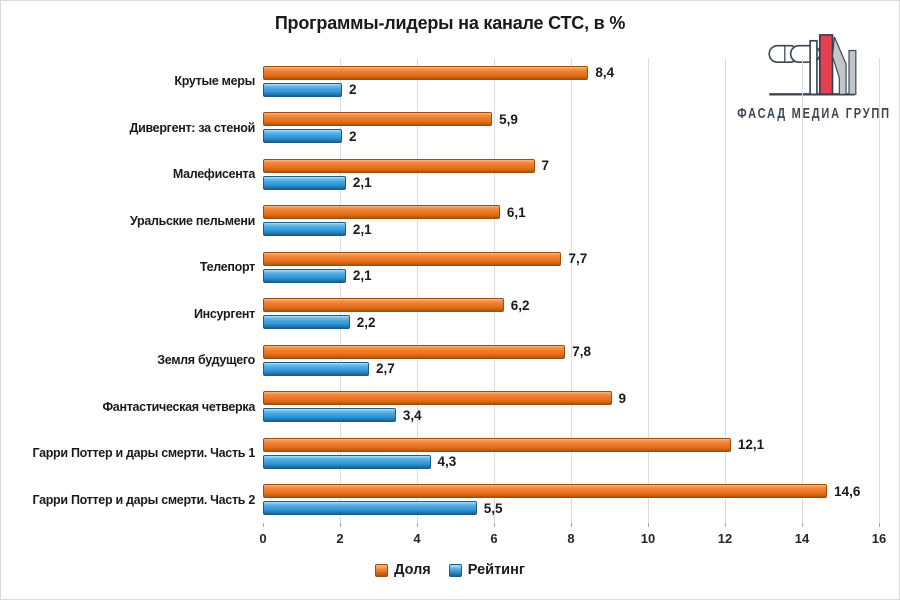  Describe the element at coordinates (622, 398) in the screenshot. I see `value-label: 9` at that location.